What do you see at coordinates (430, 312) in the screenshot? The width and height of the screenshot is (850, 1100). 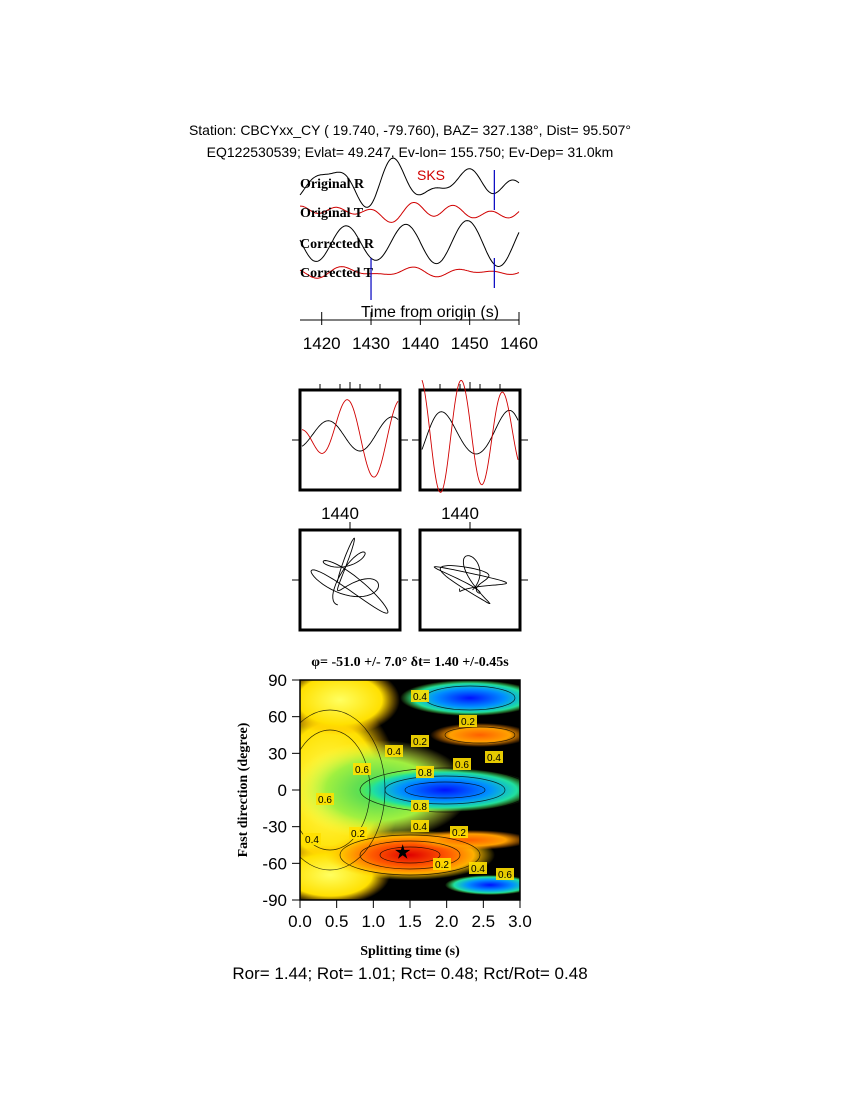 I see `axis-title: Time from origin (s)` at bounding box center [430, 312].